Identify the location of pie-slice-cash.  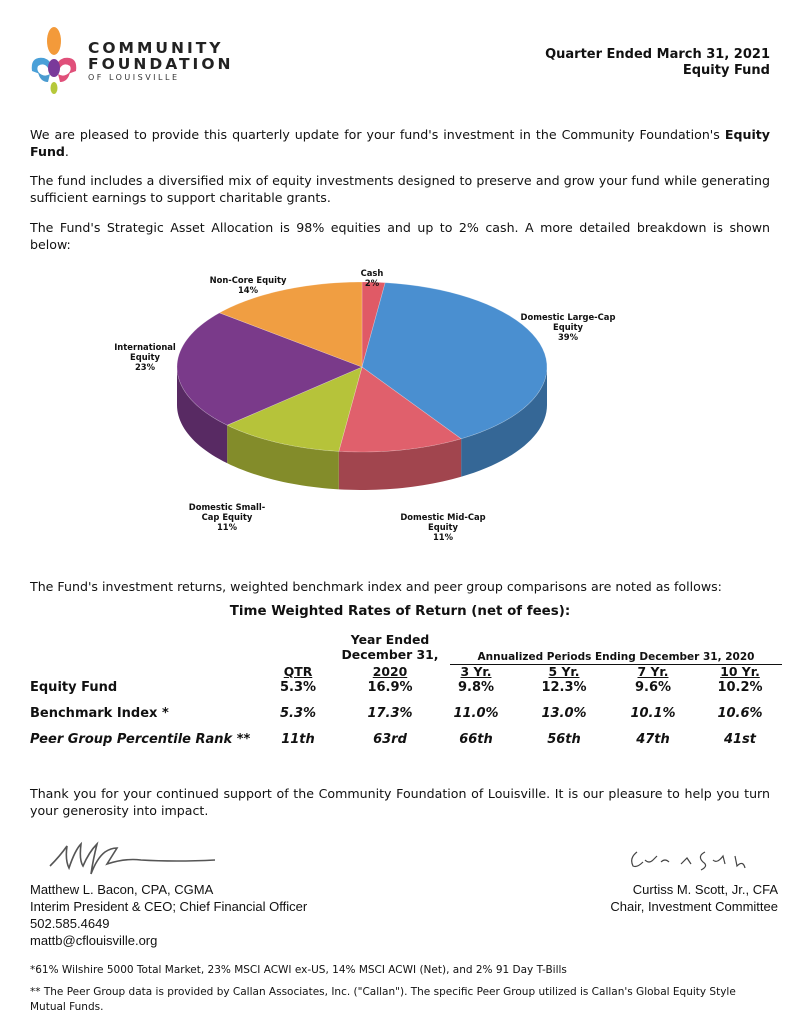
(373, 324).